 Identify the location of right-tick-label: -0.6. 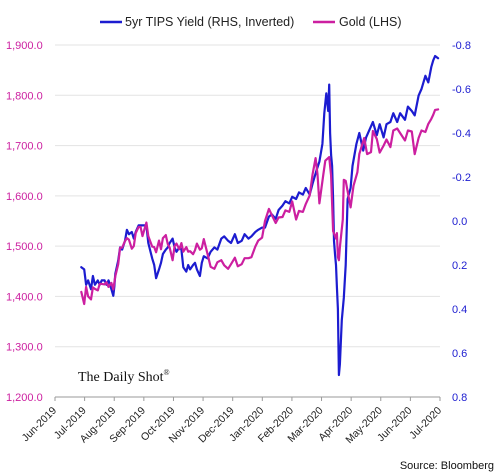
(461, 90).